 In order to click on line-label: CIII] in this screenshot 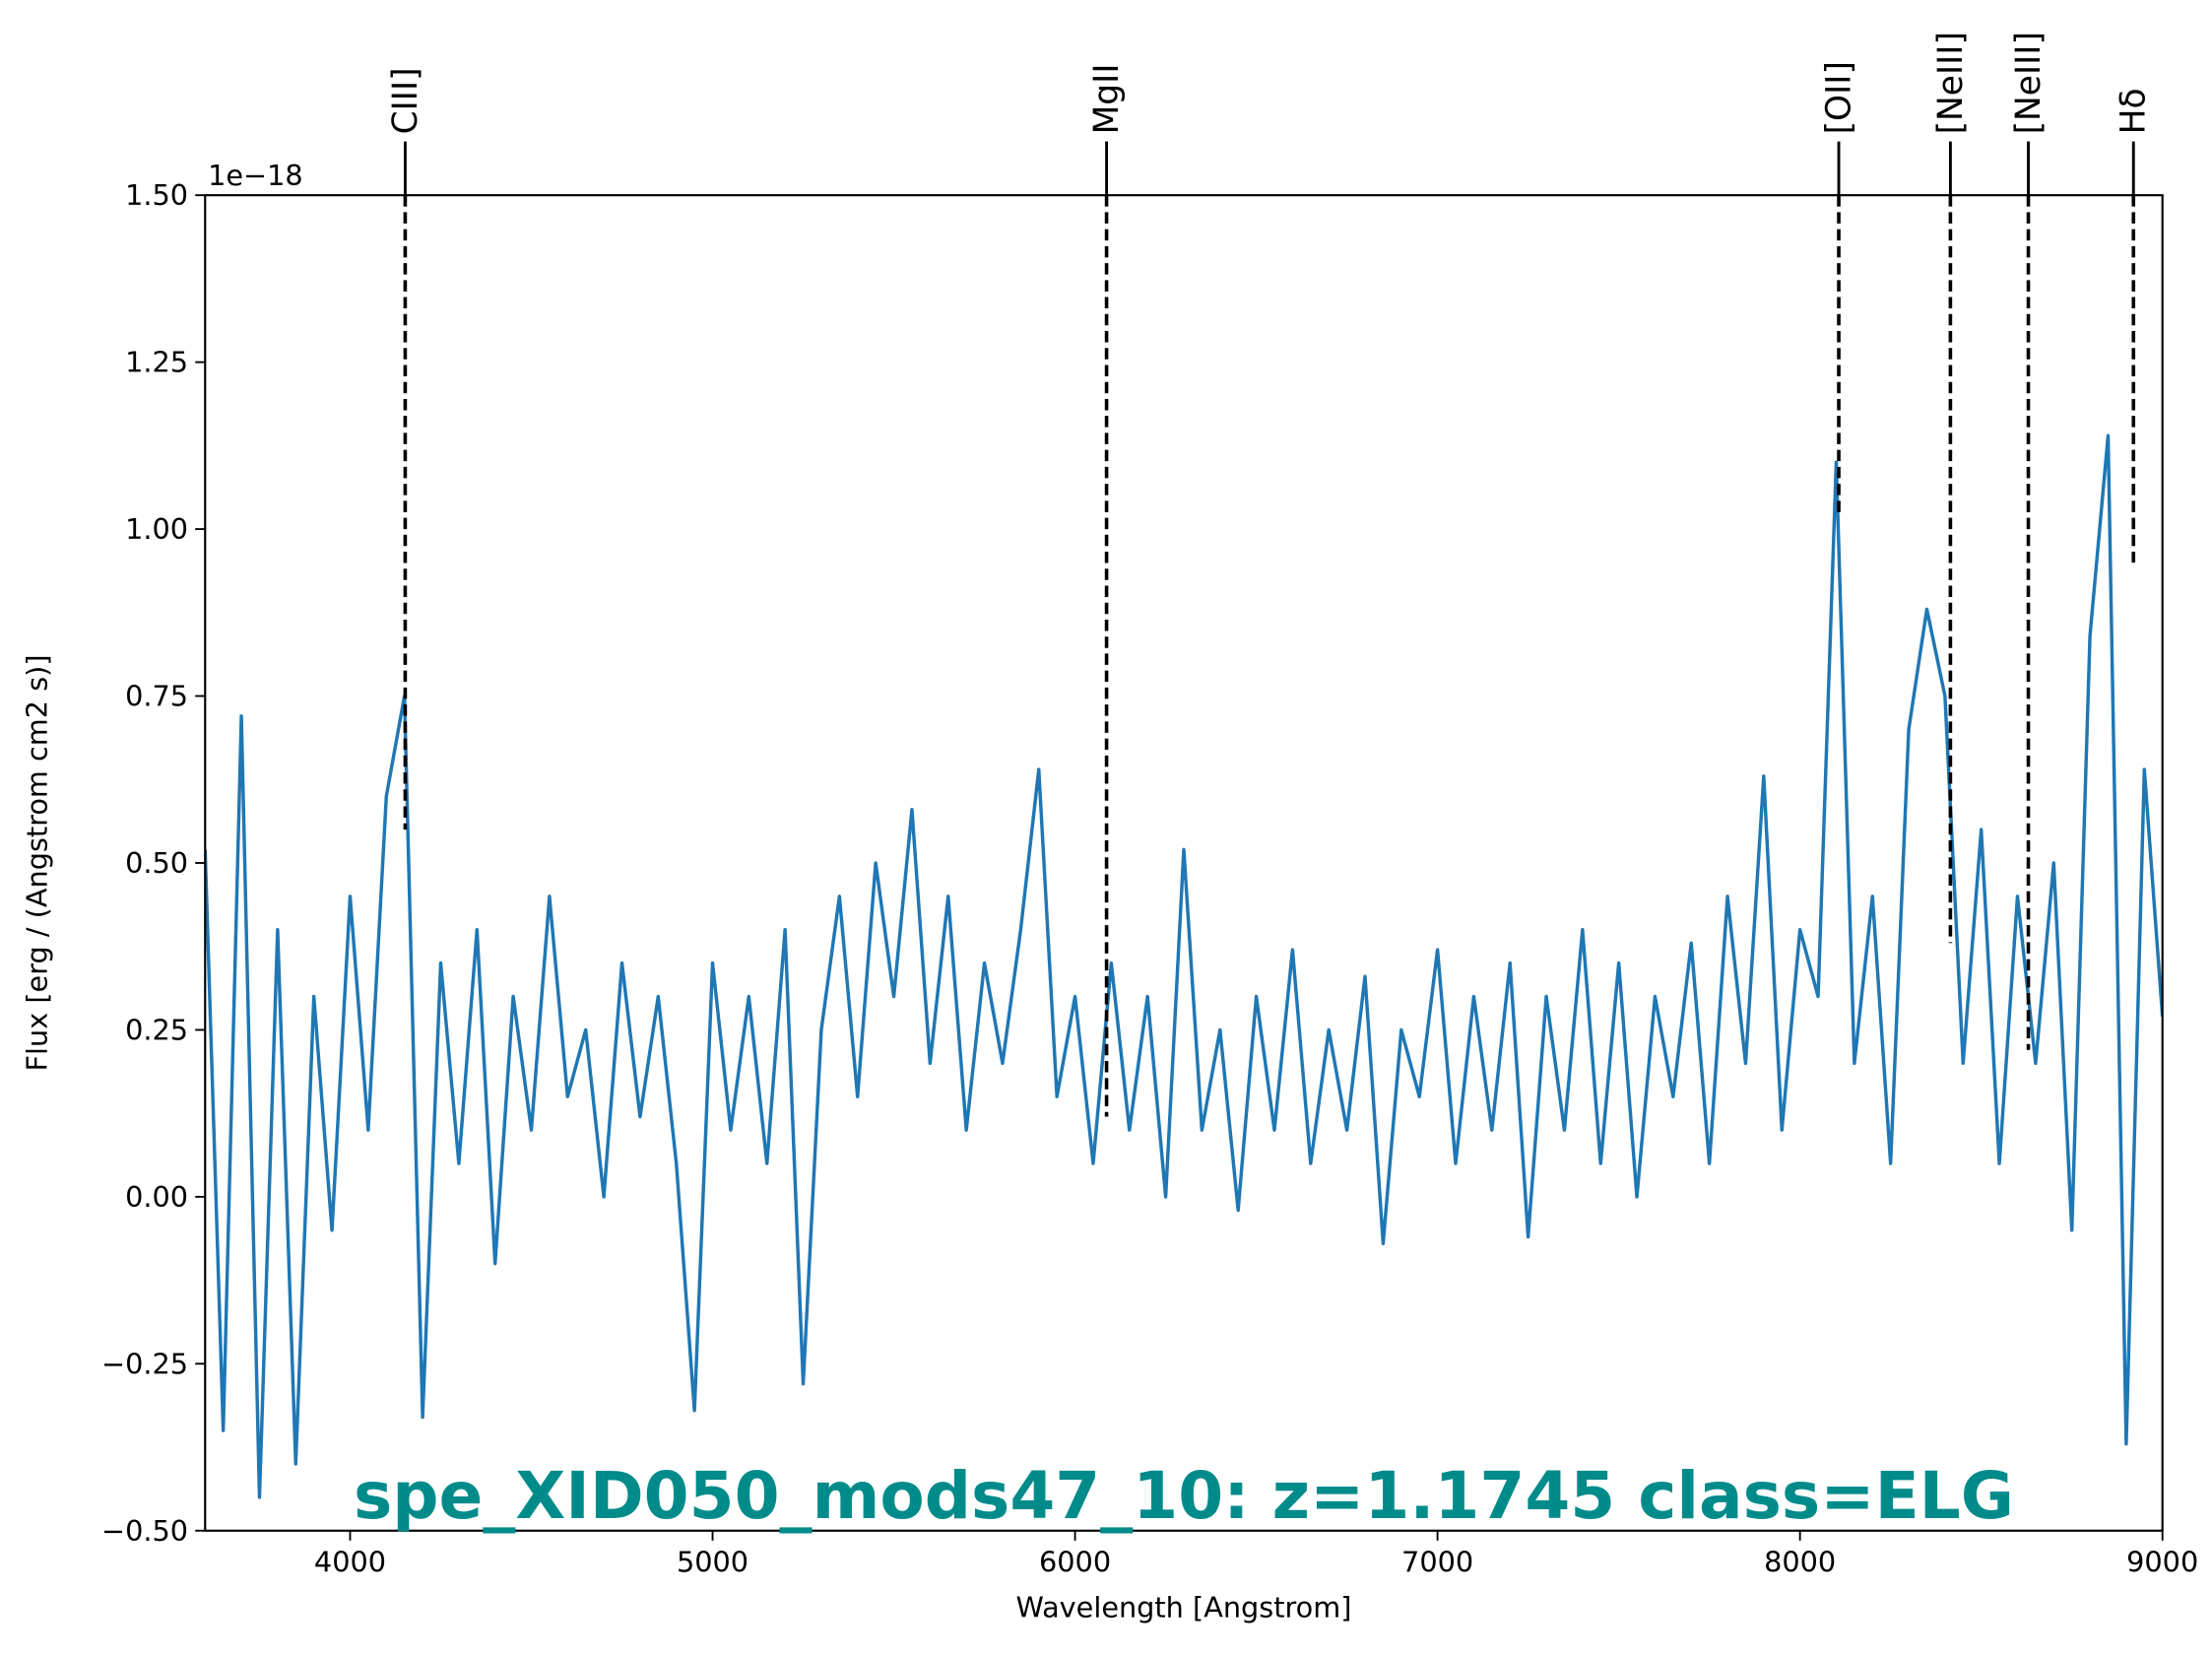, I will do `click(405, 100)`.